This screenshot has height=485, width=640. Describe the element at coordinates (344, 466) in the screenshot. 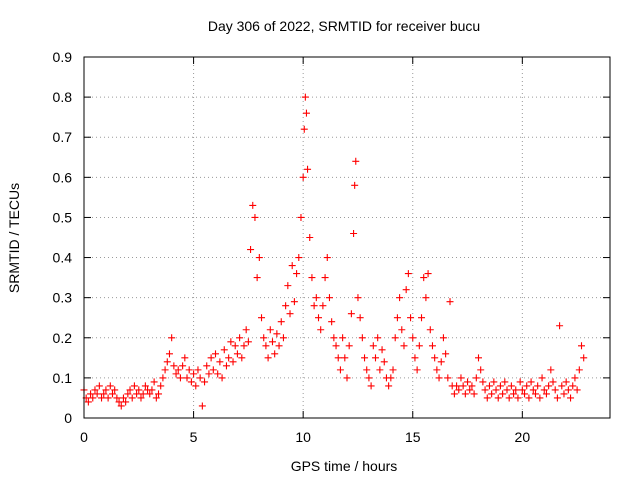

I see `x-axis-label: GPS time / hours` at that location.